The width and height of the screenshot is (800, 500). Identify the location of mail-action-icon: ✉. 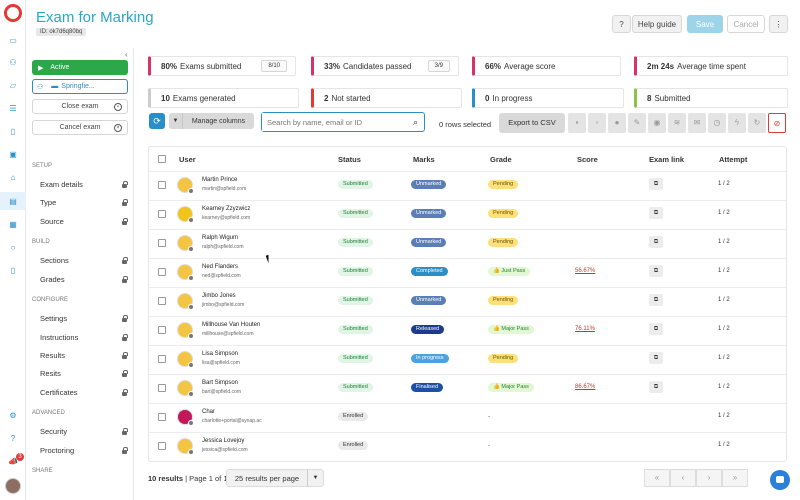
(697, 123).